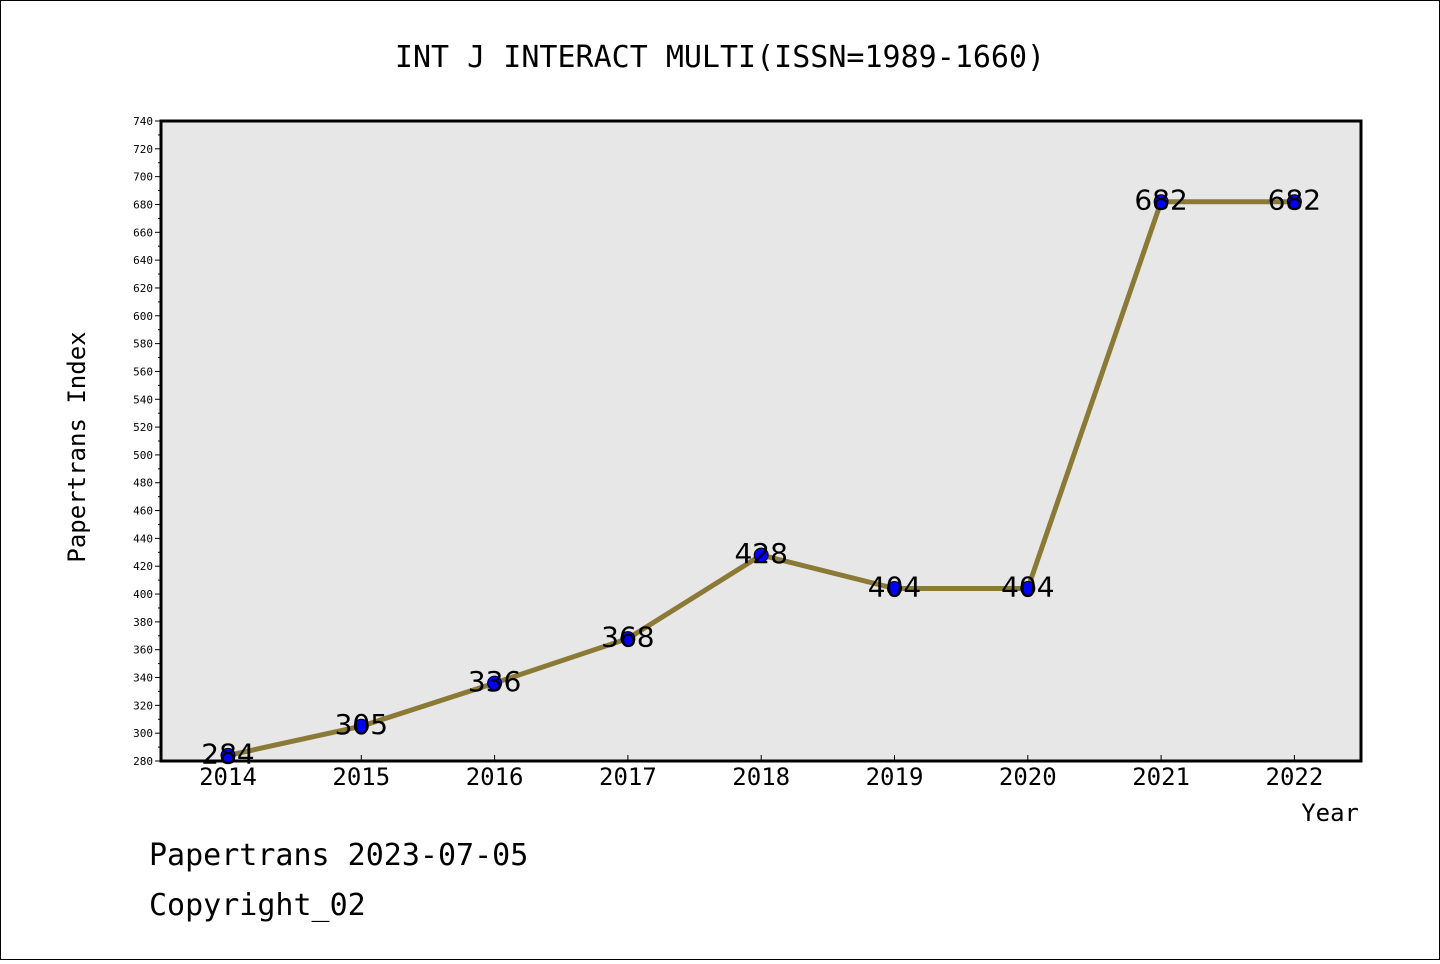  I want to click on y-tick-label: 680, so click(143, 204).